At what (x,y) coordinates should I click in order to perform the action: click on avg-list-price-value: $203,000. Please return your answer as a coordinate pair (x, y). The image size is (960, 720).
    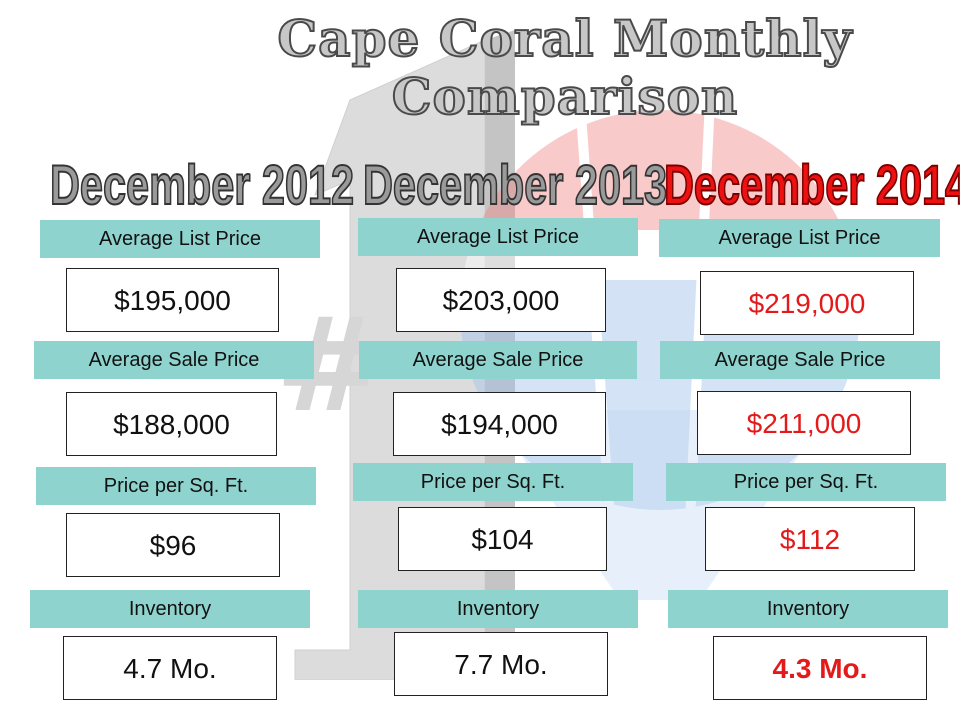
    Looking at the image, I should click on (501, 300).